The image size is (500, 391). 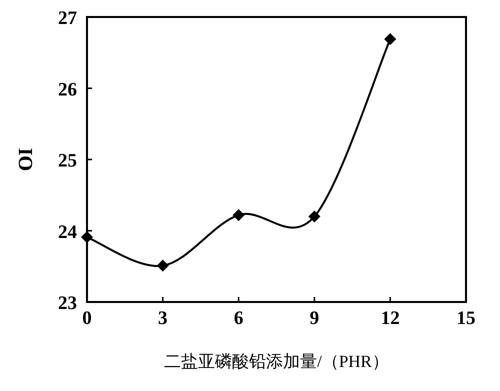 What do you see at coordinates (67, 161) in the screenshot?
I see `y-tick-label: 25` at bounding box center [67, 161].